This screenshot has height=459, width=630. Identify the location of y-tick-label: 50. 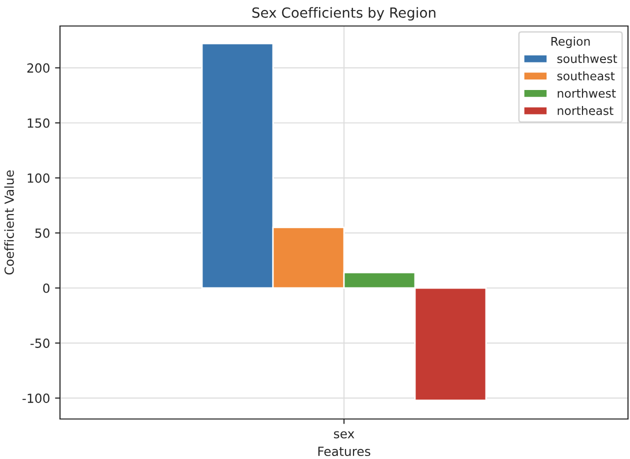
(42, 233).